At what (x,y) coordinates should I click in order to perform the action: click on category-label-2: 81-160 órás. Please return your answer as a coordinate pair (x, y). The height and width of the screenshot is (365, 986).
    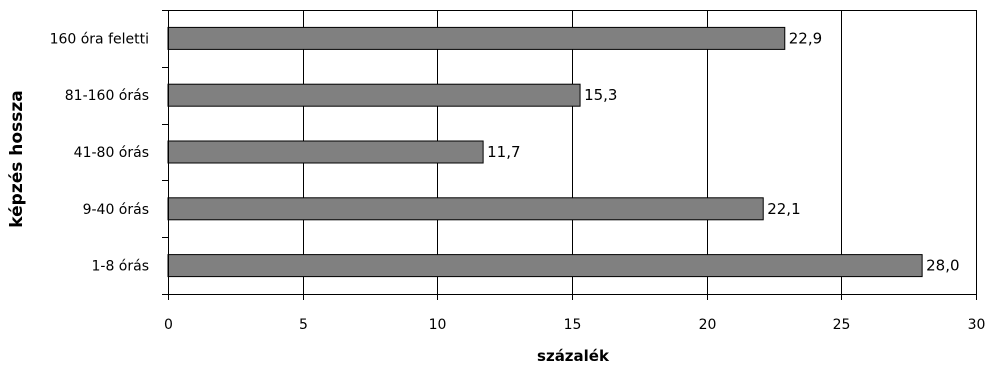
    Looking at the image, I should click on (107, 96).